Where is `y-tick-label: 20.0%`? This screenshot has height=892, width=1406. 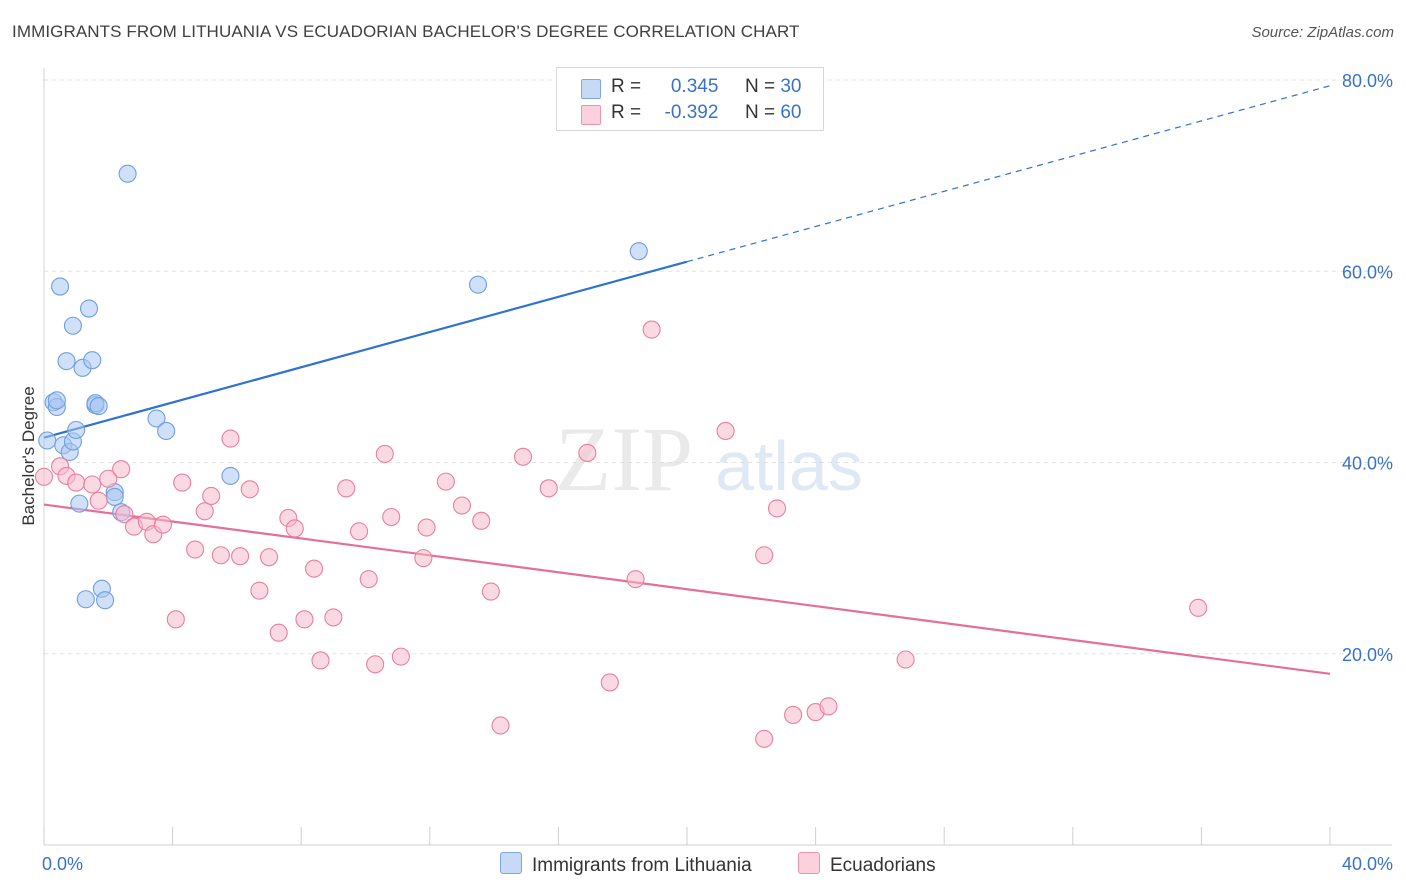 y-tick-label: 20.0% is located at coordinates (1367, 655).